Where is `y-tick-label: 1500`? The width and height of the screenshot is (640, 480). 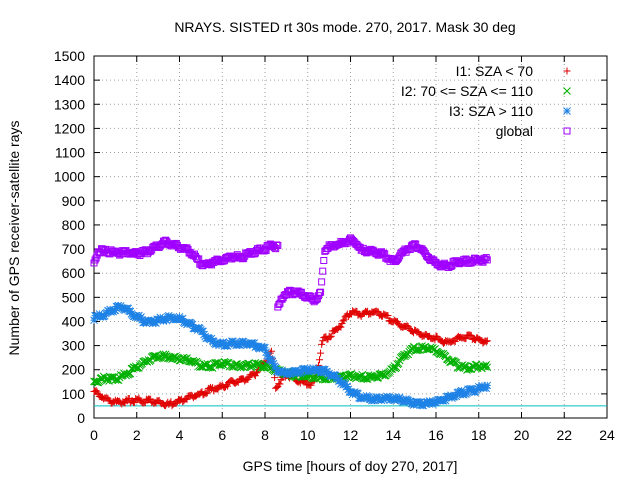 y-tick-label: 1500 is located at coordinates (69, 56).